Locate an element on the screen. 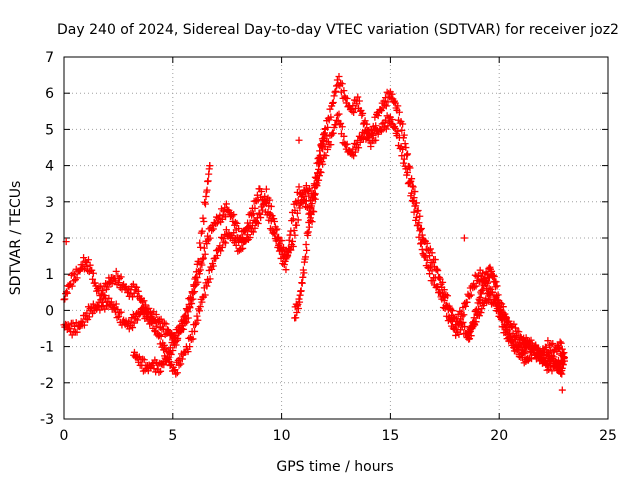 This screenshot has width=640, height=480. y-tick-label: 3 is located at coordinates (49, 203).